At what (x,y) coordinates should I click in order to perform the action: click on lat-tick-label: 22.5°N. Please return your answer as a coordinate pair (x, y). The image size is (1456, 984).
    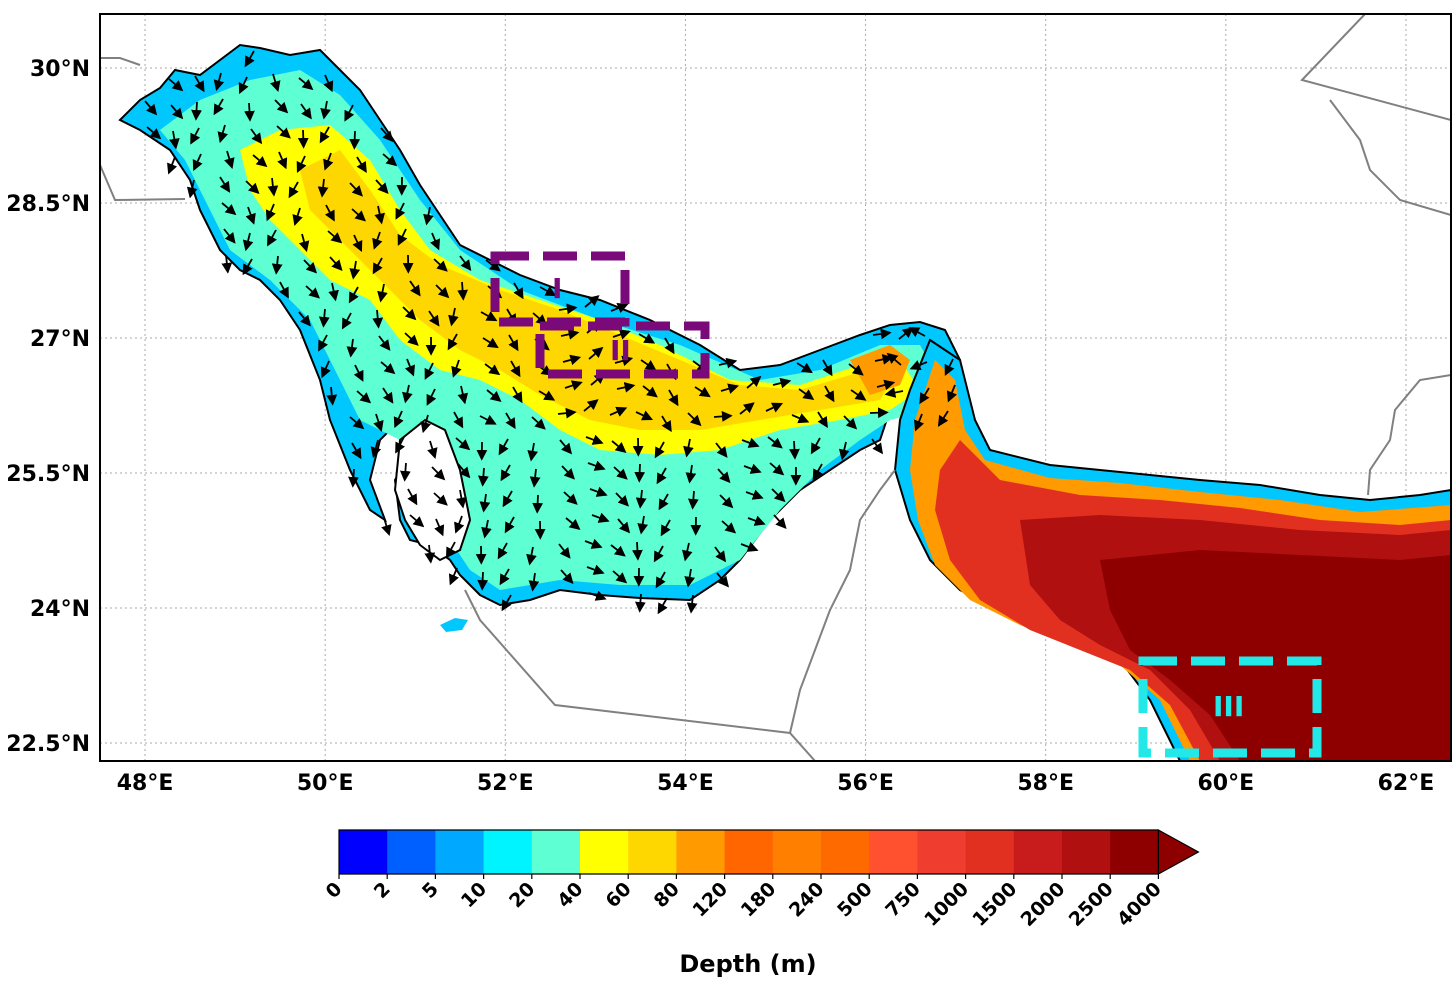
    Looking at the image, I should click on (48, 744).